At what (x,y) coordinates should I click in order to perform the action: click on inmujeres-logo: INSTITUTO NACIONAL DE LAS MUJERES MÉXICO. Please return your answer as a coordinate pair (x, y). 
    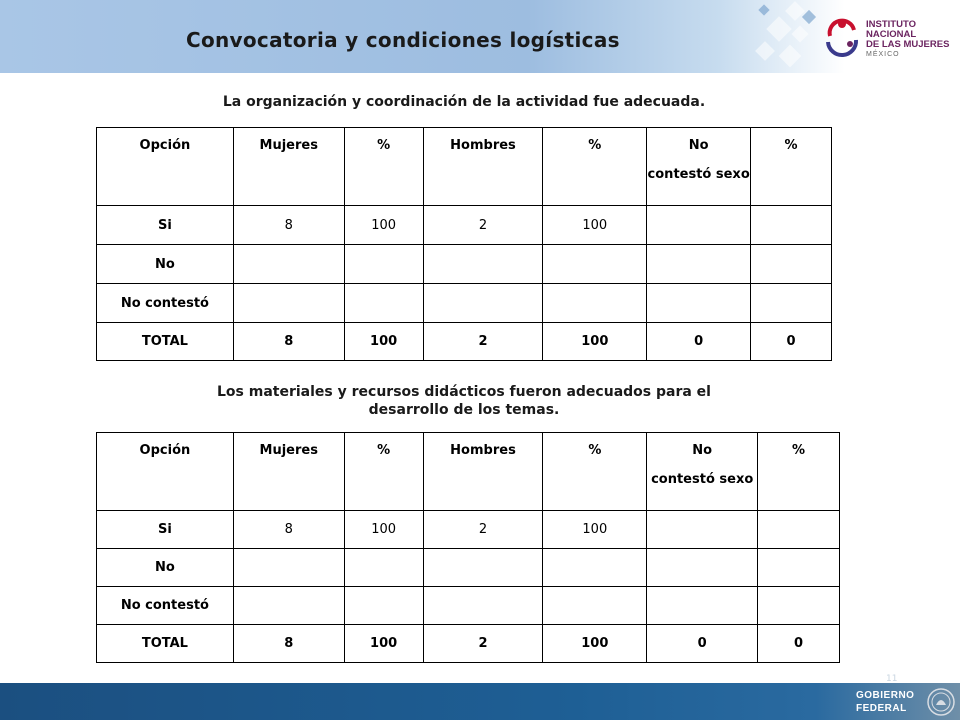
    Looking at the image, I should click on (887, 37).